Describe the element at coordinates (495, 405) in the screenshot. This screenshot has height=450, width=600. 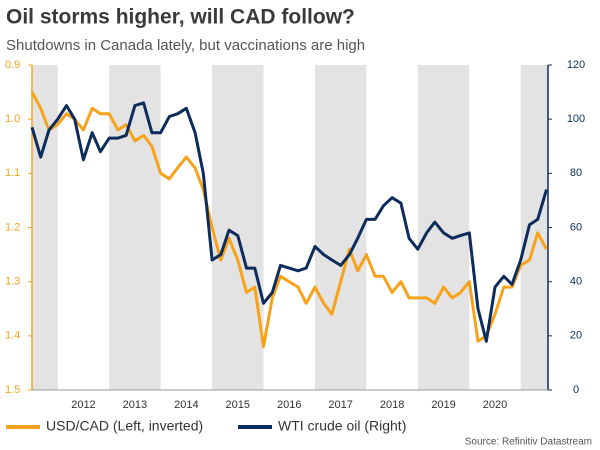
I see `x-tick-label: 2020` at that location.